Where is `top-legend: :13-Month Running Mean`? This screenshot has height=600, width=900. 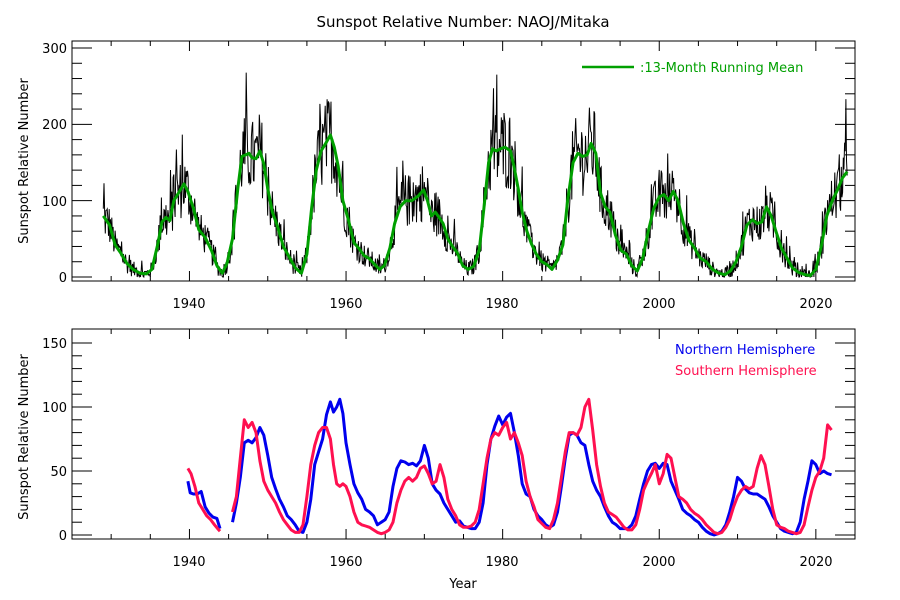
top-legend: :13-Month Running Mean is located at coordinates (692, 68).